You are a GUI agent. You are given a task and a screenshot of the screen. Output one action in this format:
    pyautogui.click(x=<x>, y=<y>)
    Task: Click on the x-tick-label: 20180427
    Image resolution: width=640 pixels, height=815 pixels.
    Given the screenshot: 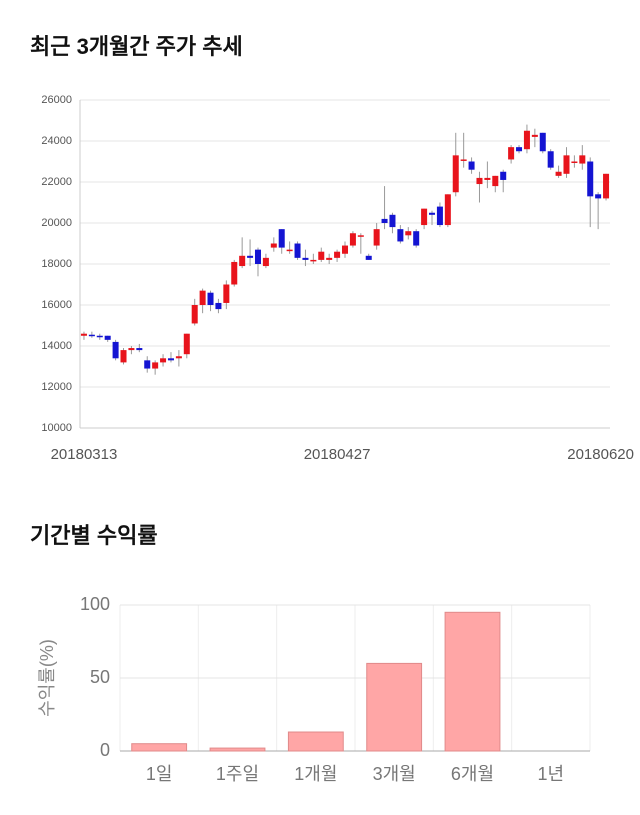 What is the action you would take?
    pyautogui.click(x=337, y=454)
    